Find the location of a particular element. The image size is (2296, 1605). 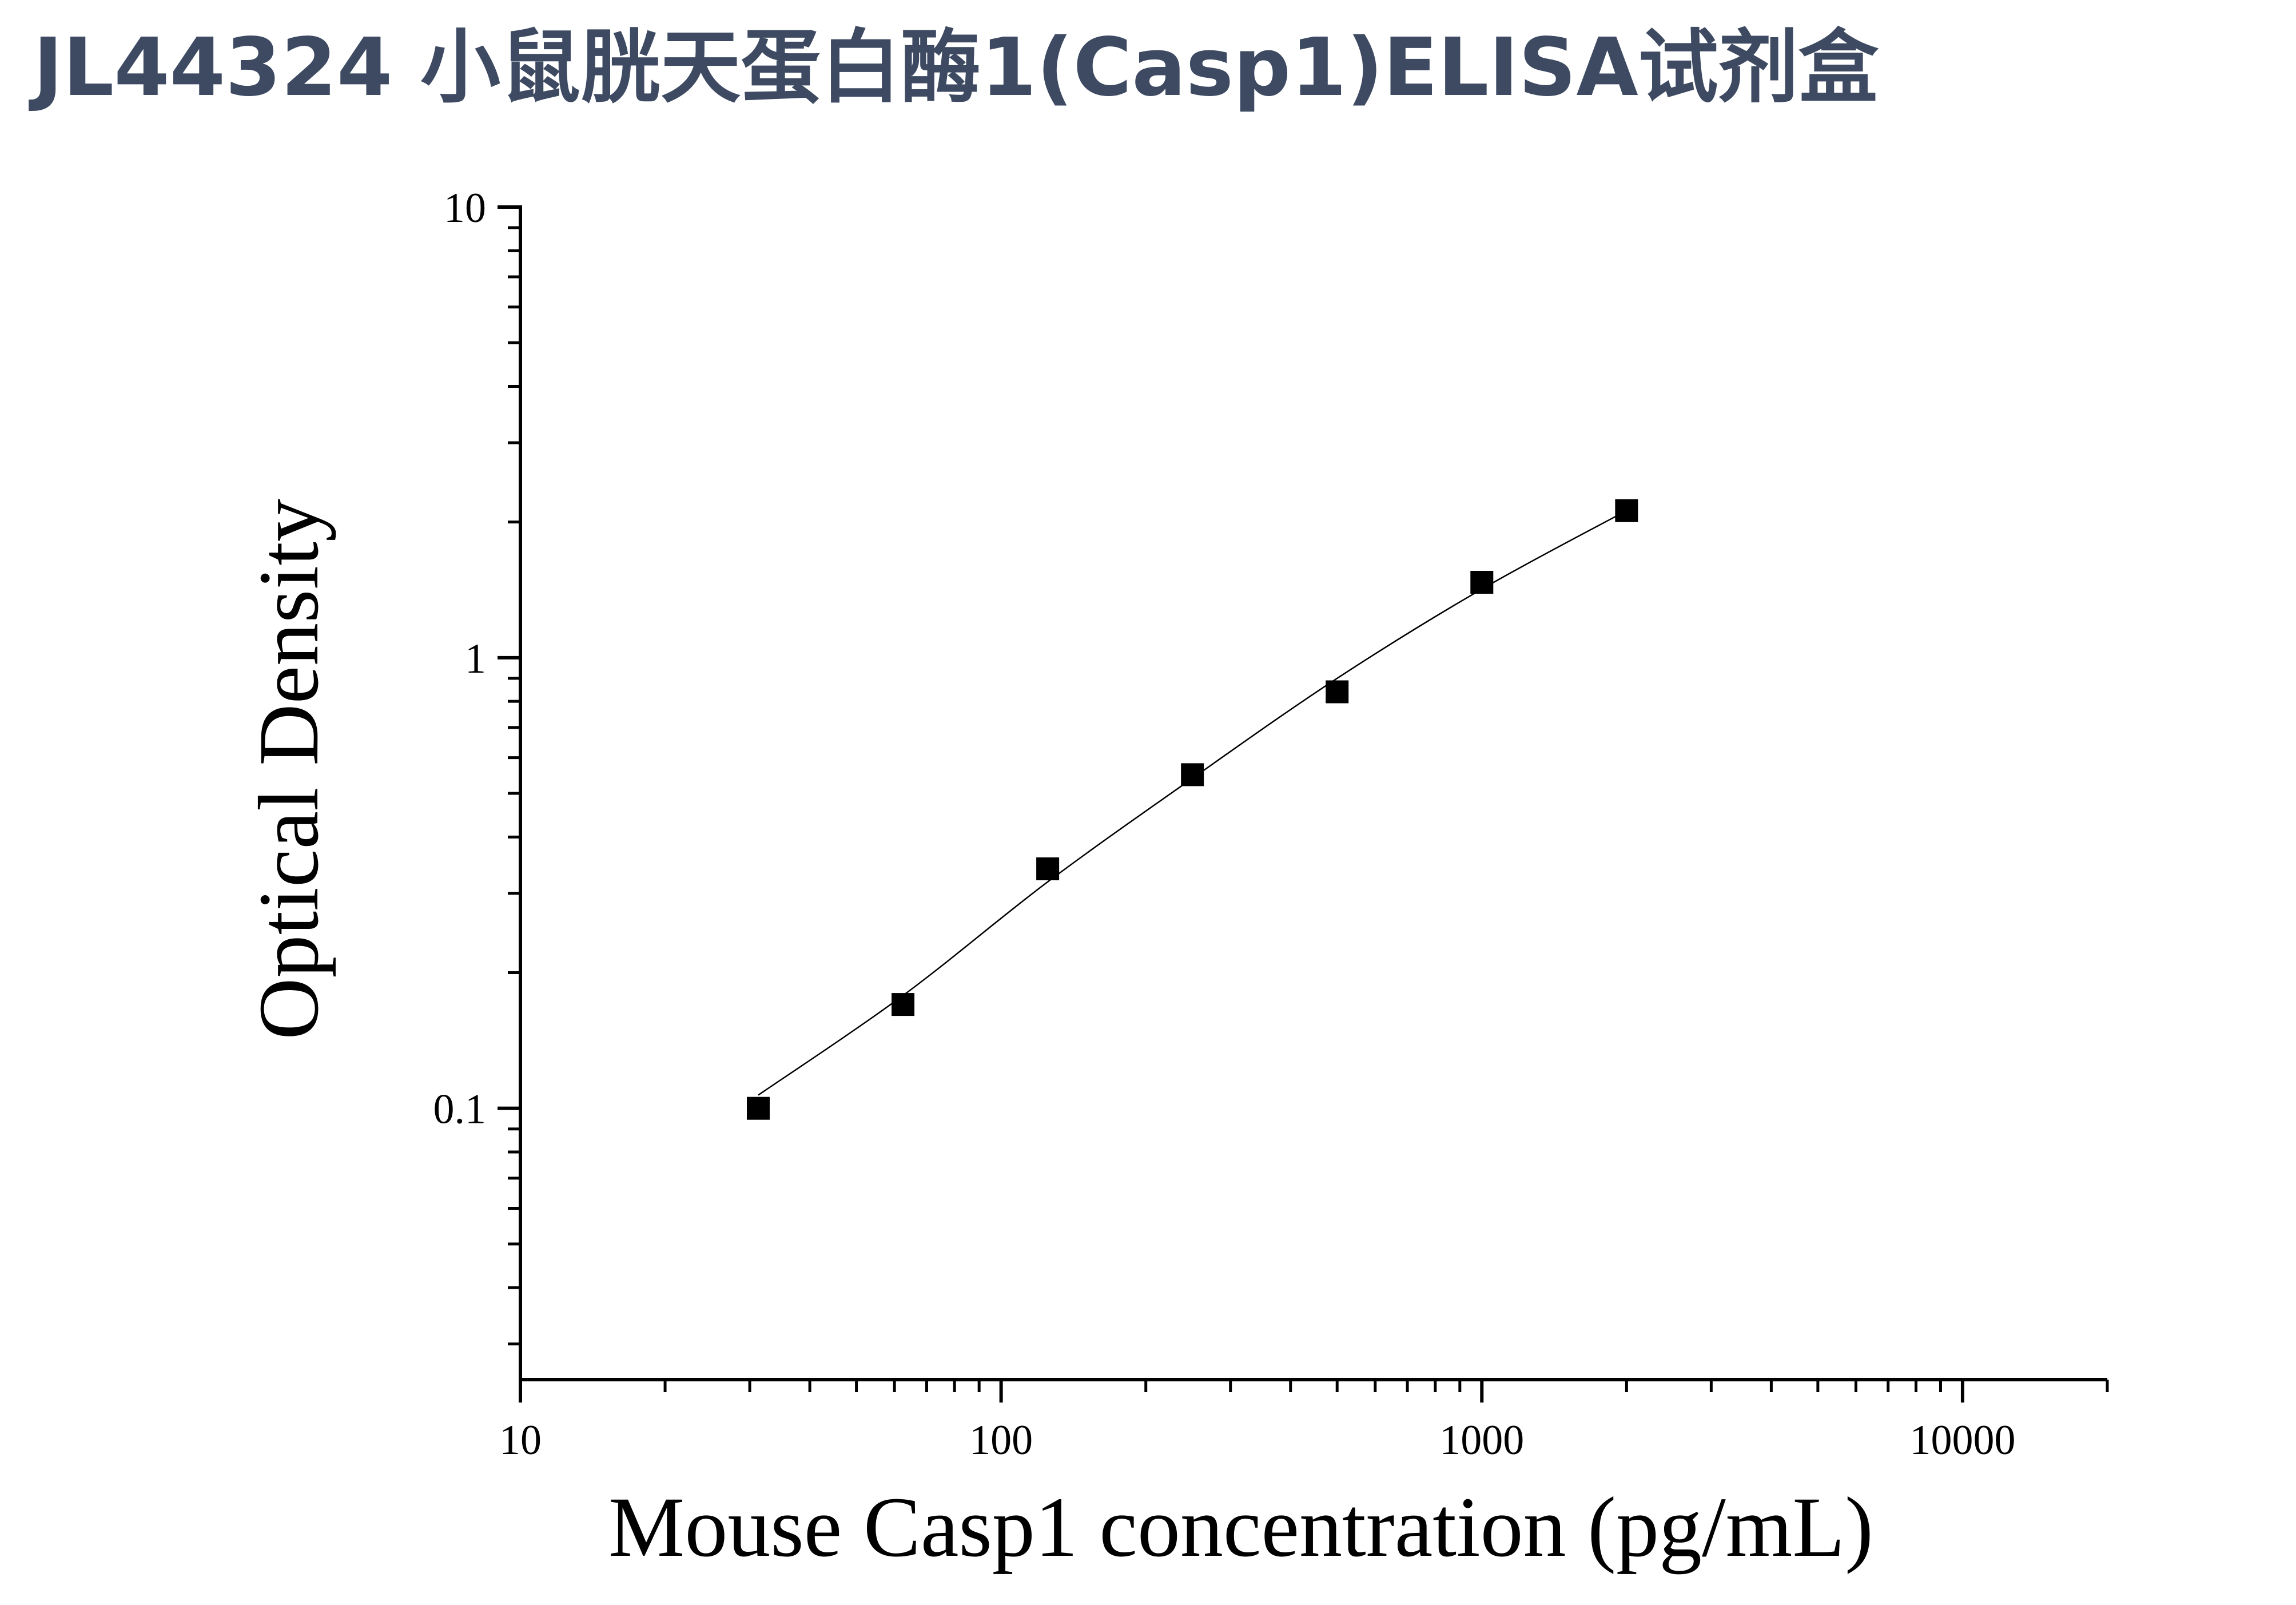

x-axis-title: Mouse Casp1 concentration (pg/mL) is located at coordinates (1241, 1527).